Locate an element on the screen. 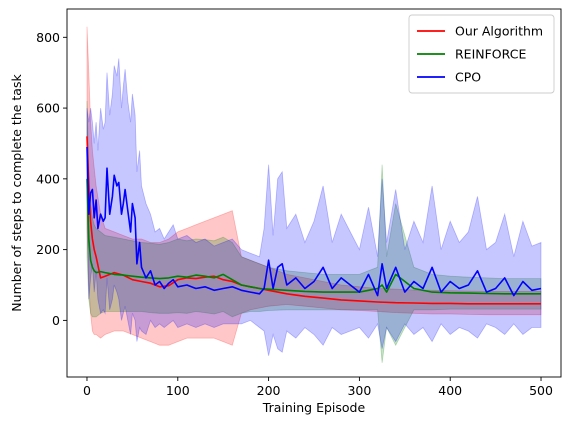  x-tick-label: 100 is located at coordinates (178, 390).